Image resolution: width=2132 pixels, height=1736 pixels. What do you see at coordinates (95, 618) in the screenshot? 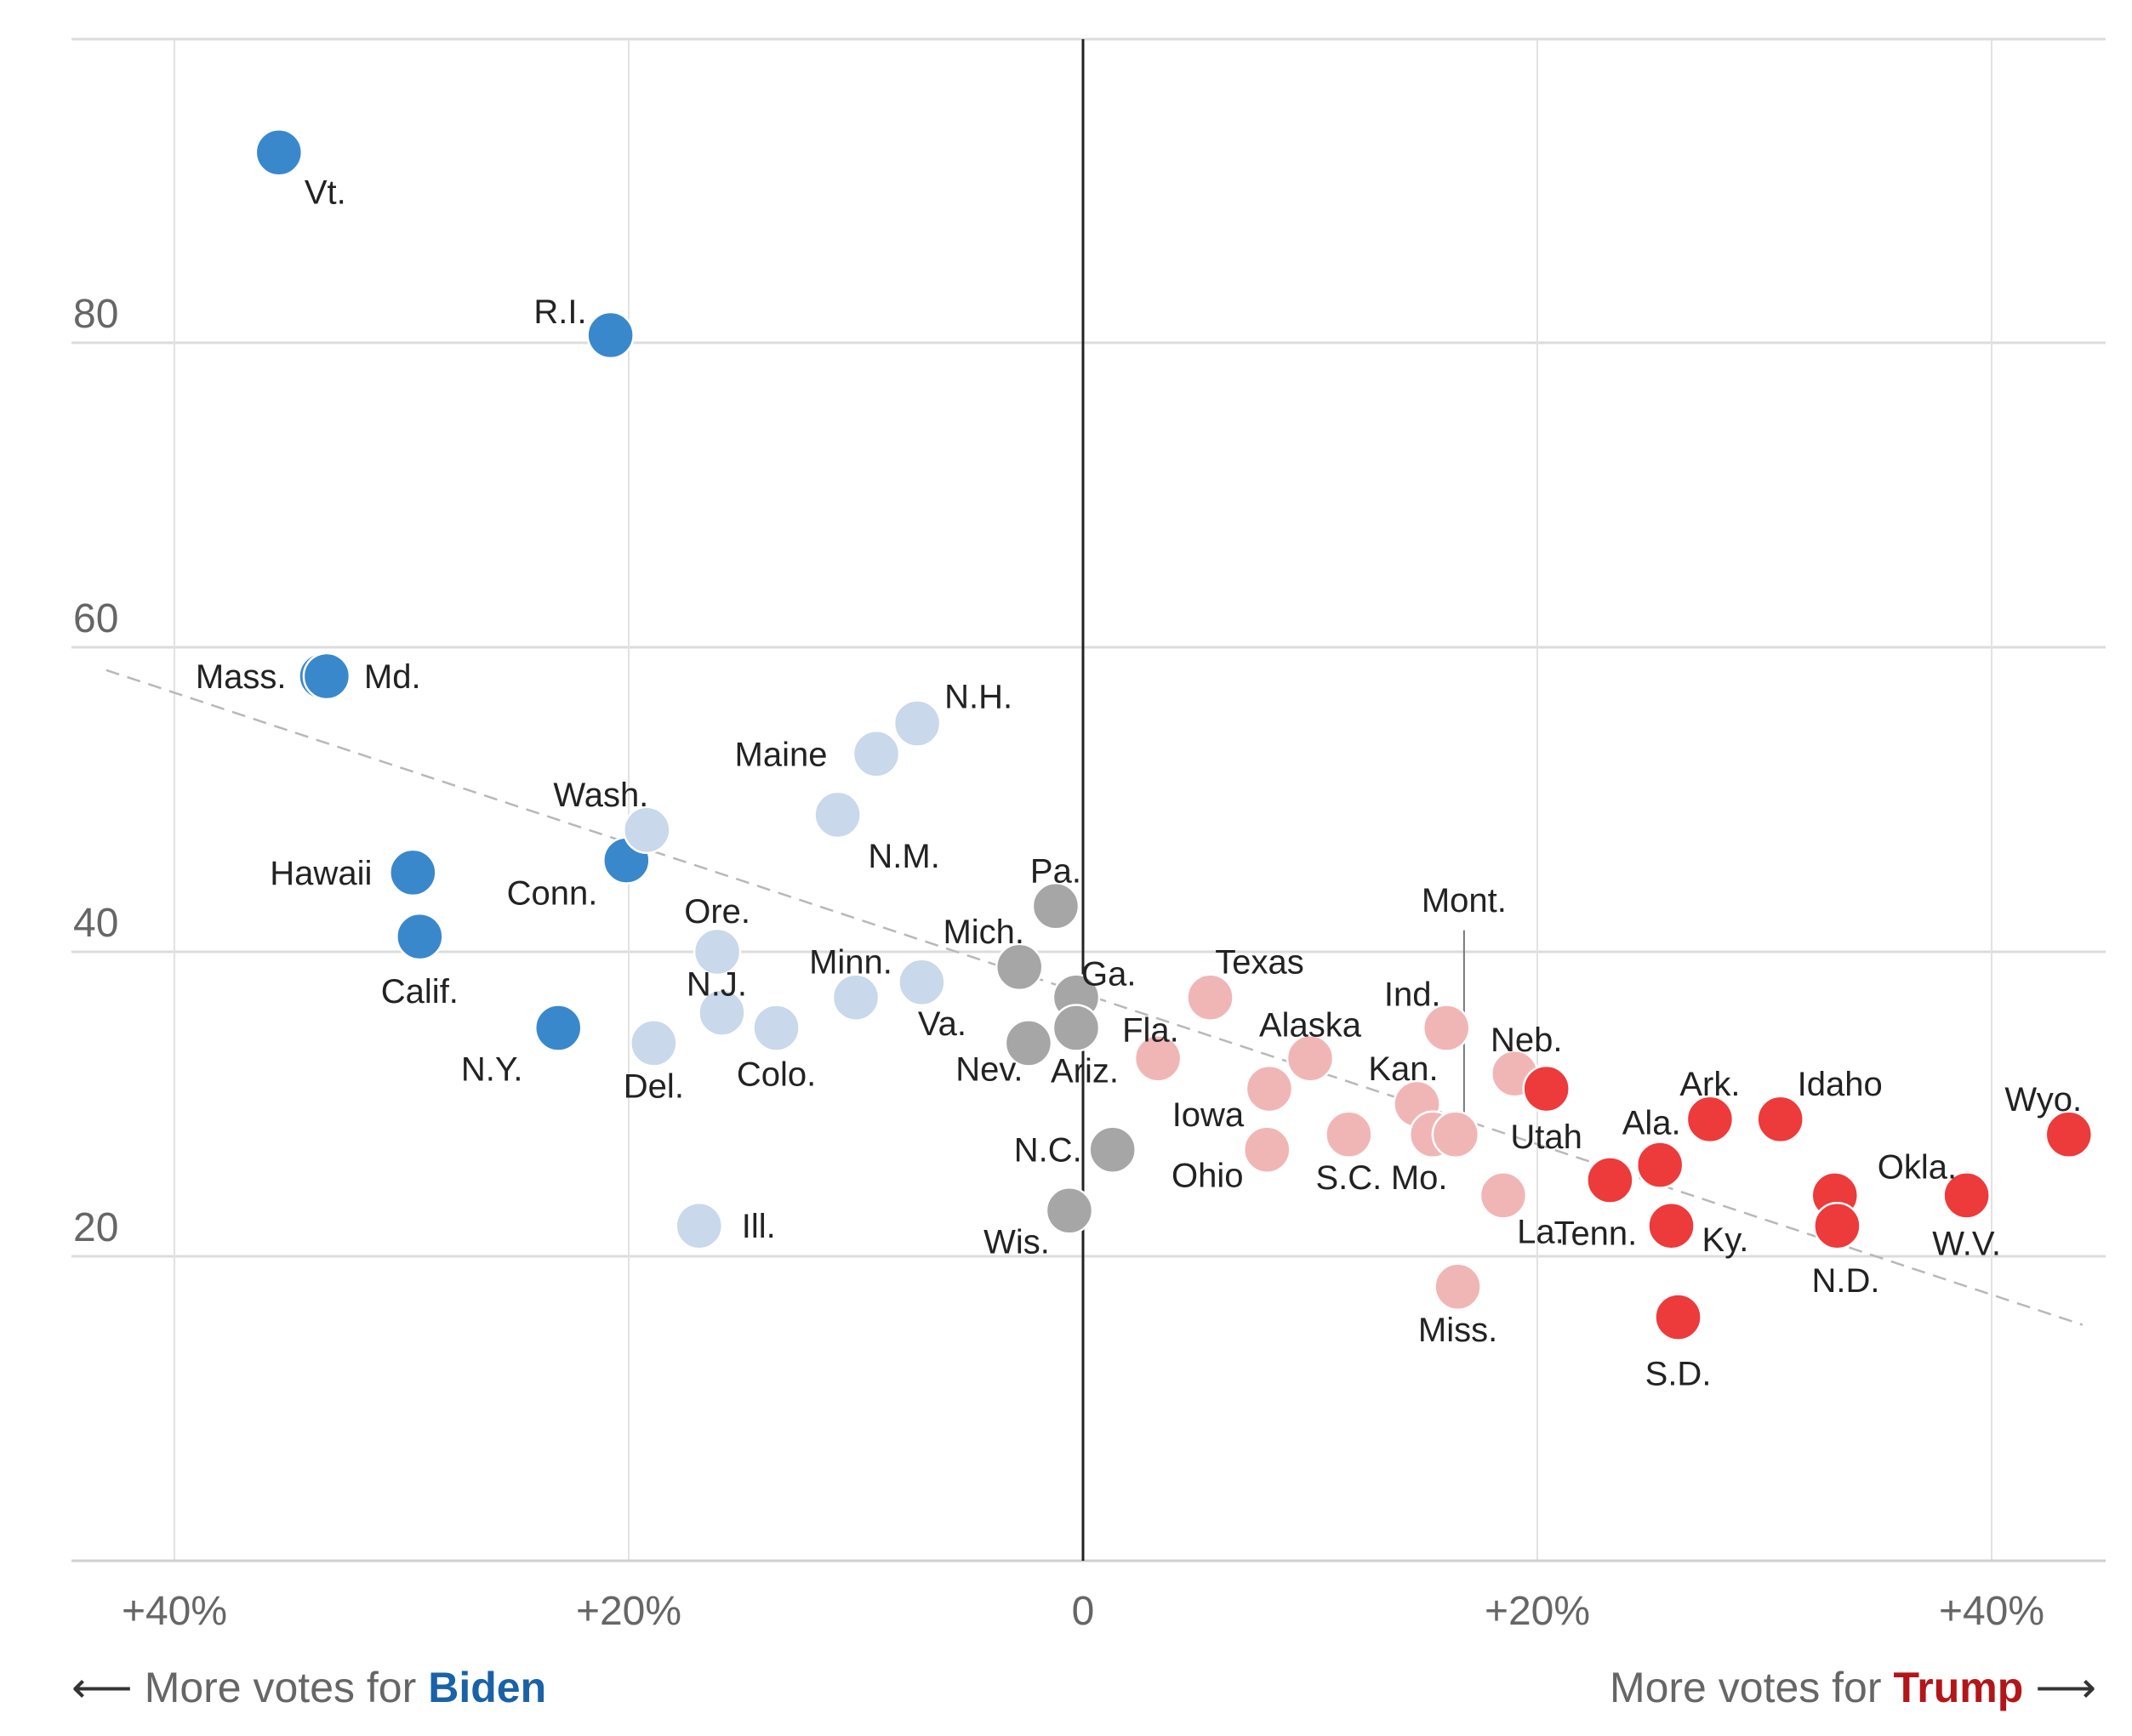
I see `y-tick-label: 60` at bounding box center [95, 618].